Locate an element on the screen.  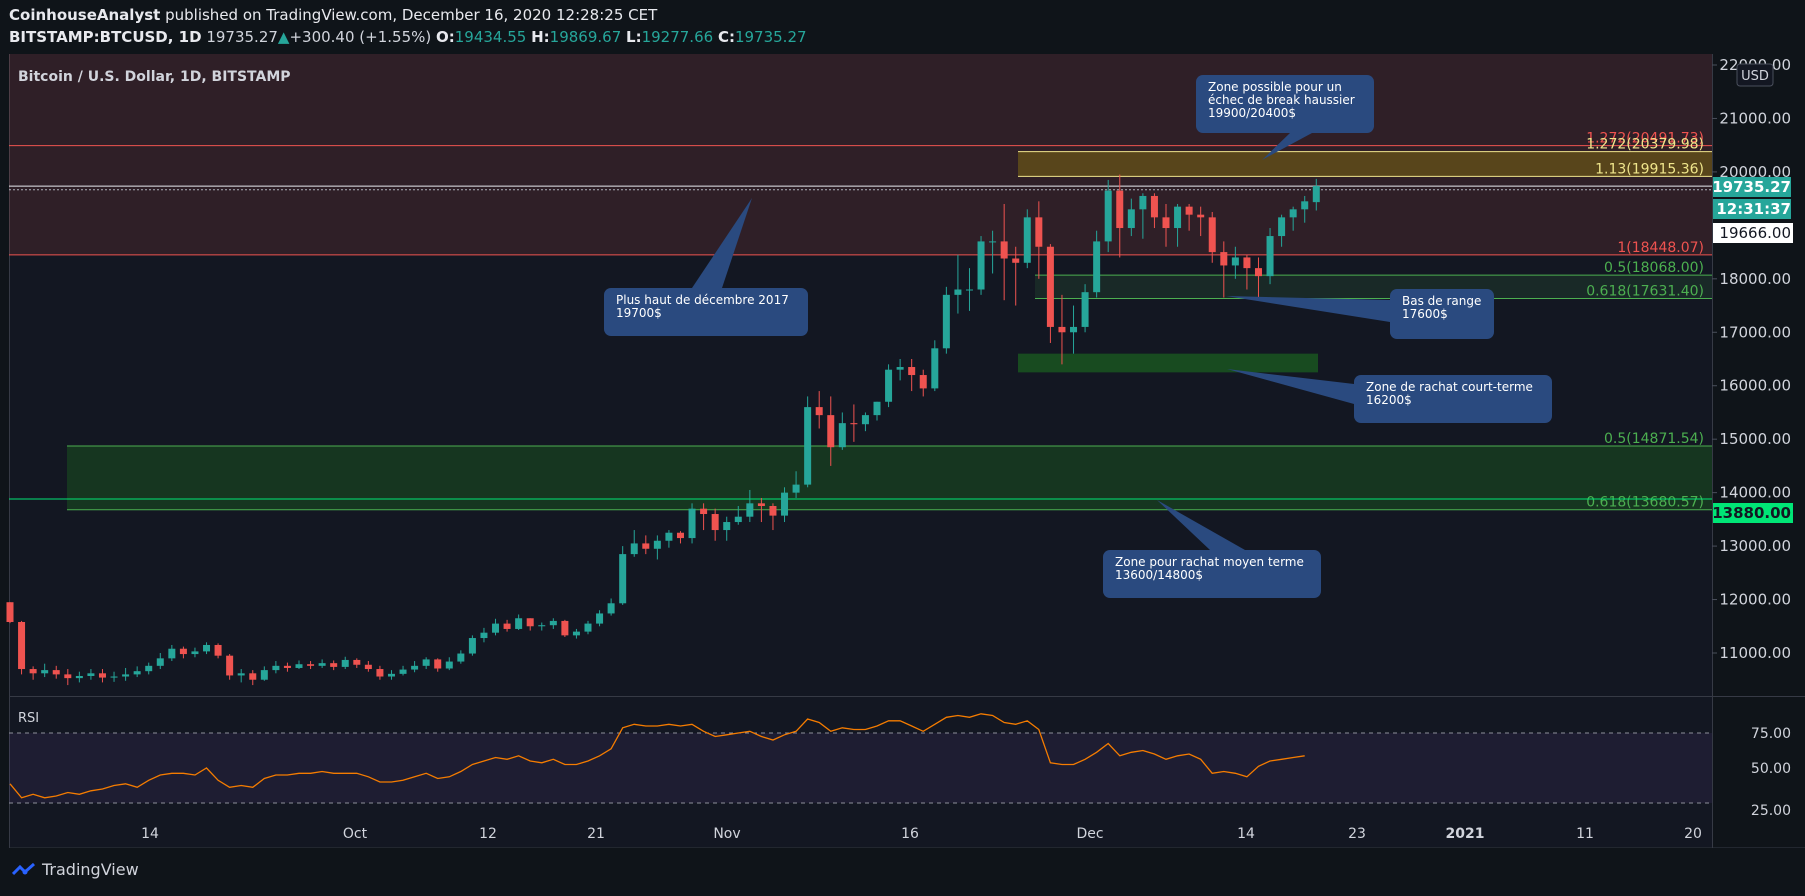
last-price-badge-background is located at coordinates (1752, 187).